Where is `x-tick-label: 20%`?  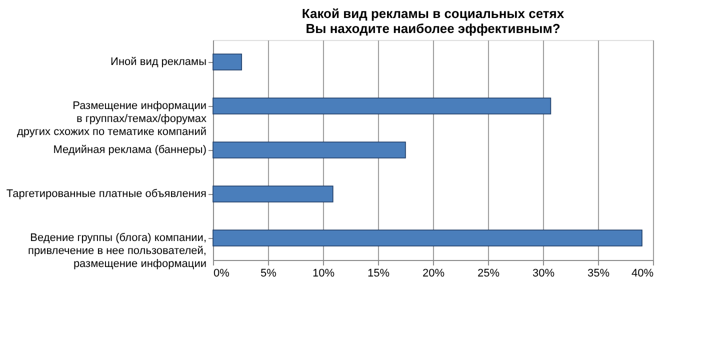 x-tick-label: 20% is located at coordinates (433, 274).